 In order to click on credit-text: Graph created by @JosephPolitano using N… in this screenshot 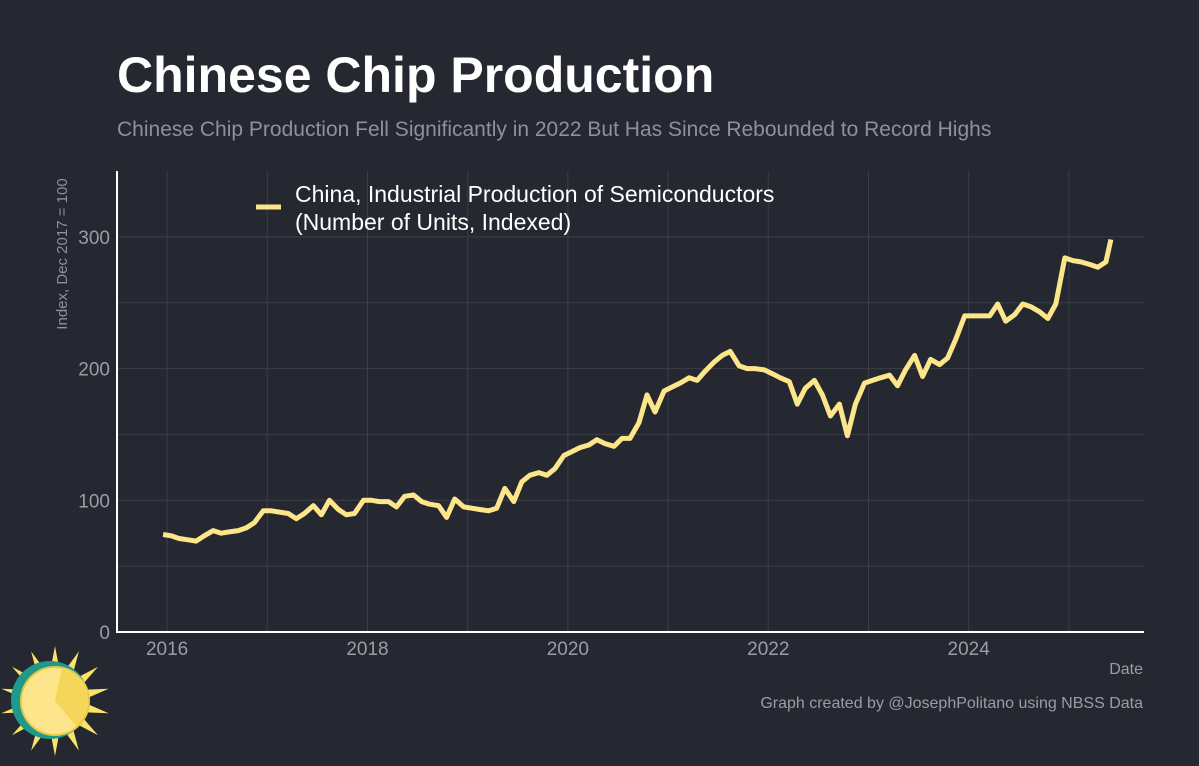, I will do `click(951, 703)`.